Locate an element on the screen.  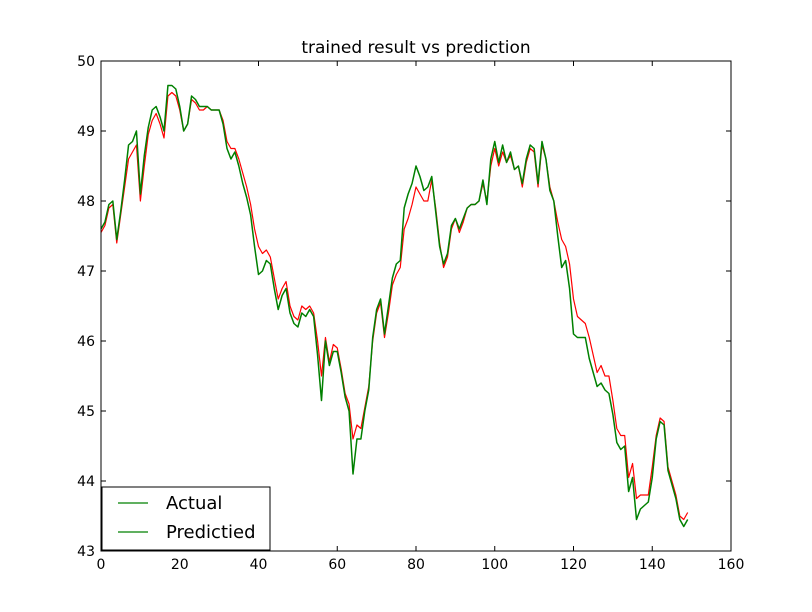
y-tick-label: 43 is located at coordinates (86, 552).